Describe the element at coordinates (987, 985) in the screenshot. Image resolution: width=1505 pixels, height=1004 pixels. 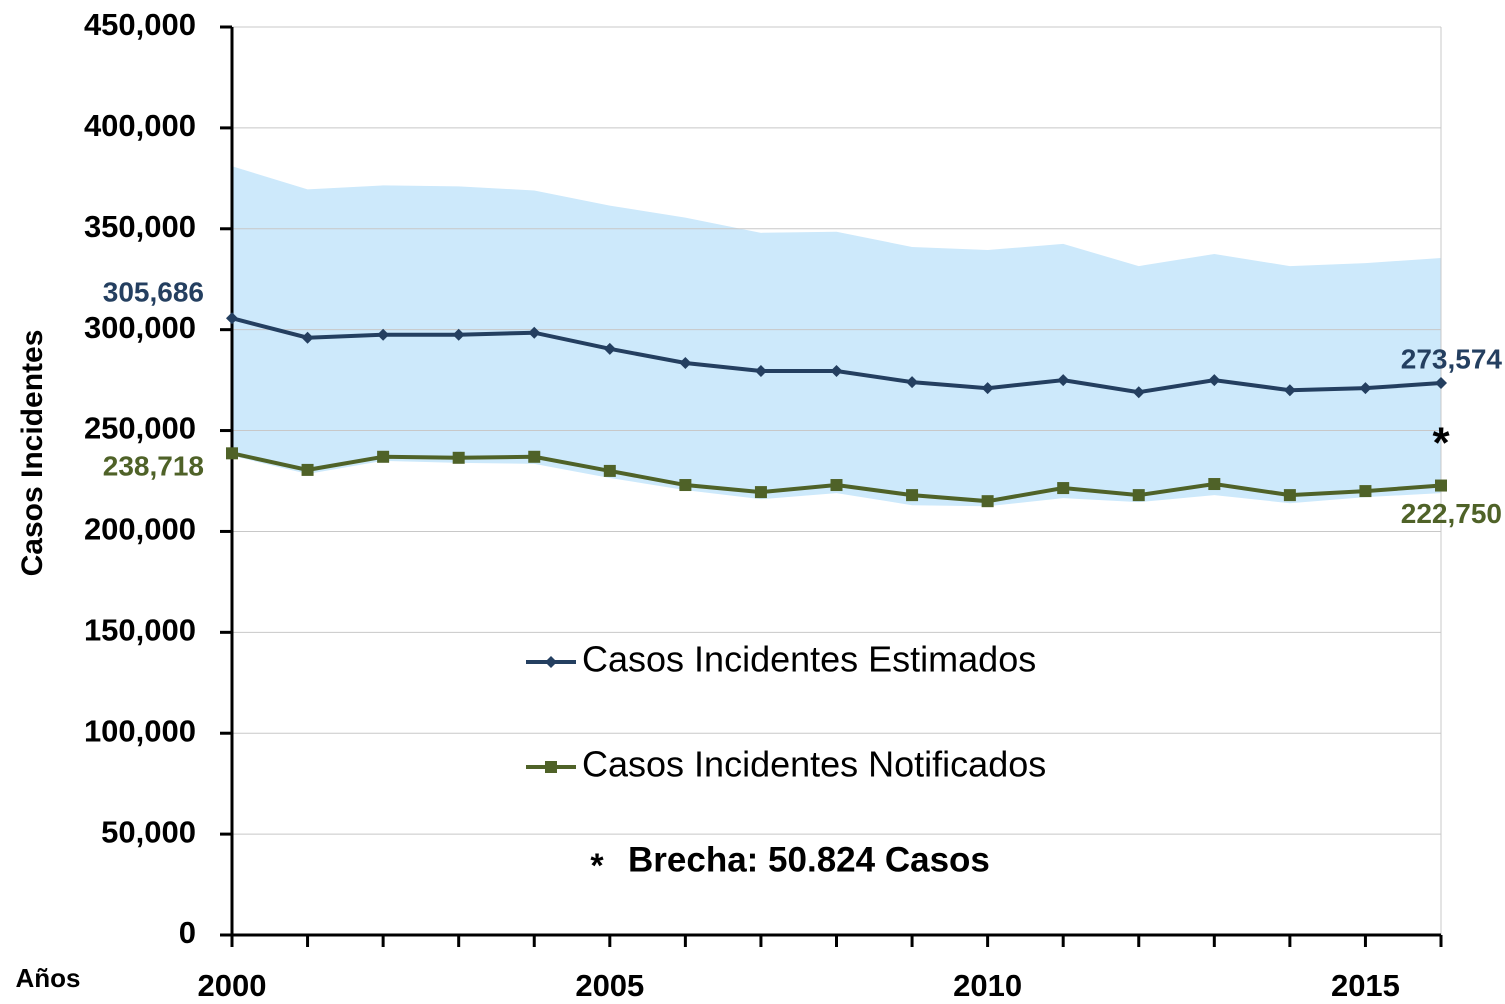
I see `x-tick-label: 2010` at that location.